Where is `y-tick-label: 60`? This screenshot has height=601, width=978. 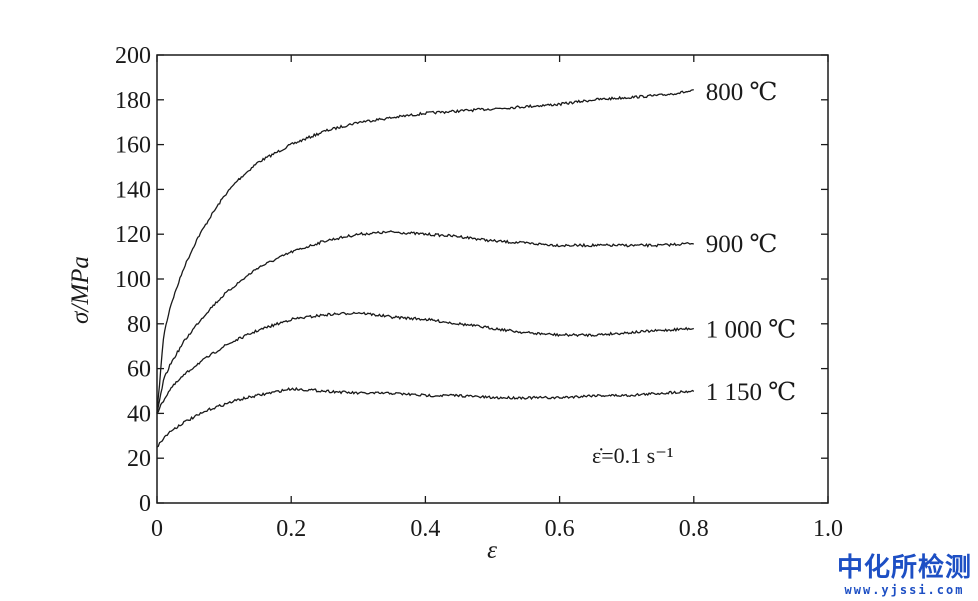 y-tick-label: 60 is located at coordinates (139, 370).